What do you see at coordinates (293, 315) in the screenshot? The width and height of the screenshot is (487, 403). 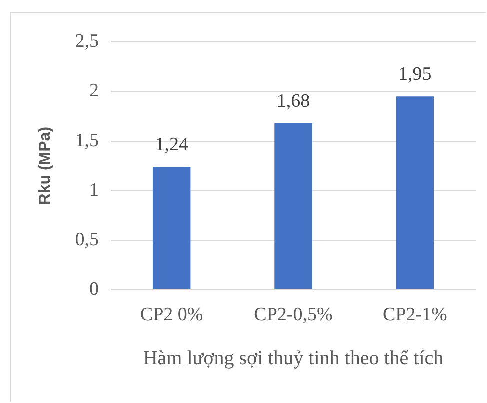 I see `x-tick-label: CP2-0,5%` at bounding box center [293, 315].